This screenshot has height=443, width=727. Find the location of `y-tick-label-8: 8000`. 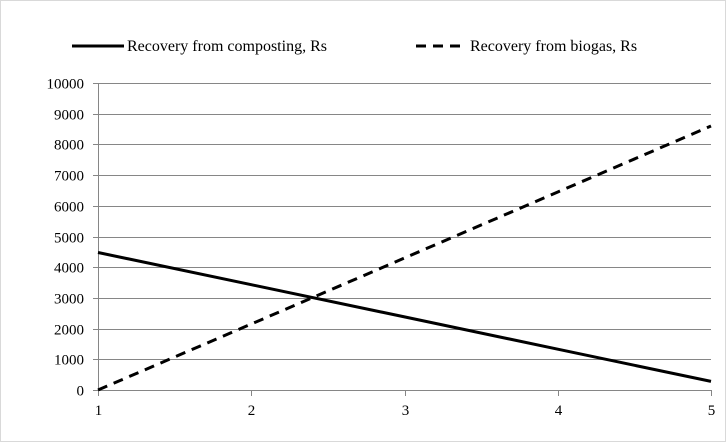

y-tick-label-8: 8000 is located at coordinates (69, 146).